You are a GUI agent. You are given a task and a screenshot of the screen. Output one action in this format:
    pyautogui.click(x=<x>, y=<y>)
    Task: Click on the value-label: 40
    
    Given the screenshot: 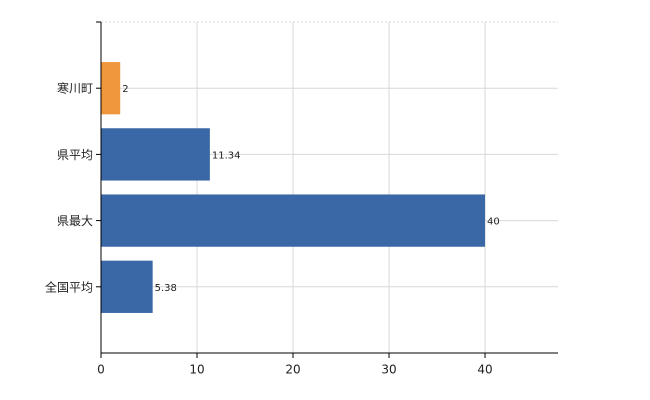 What is the action you would take?
    pyautogui.click(x=493, y=222)
    